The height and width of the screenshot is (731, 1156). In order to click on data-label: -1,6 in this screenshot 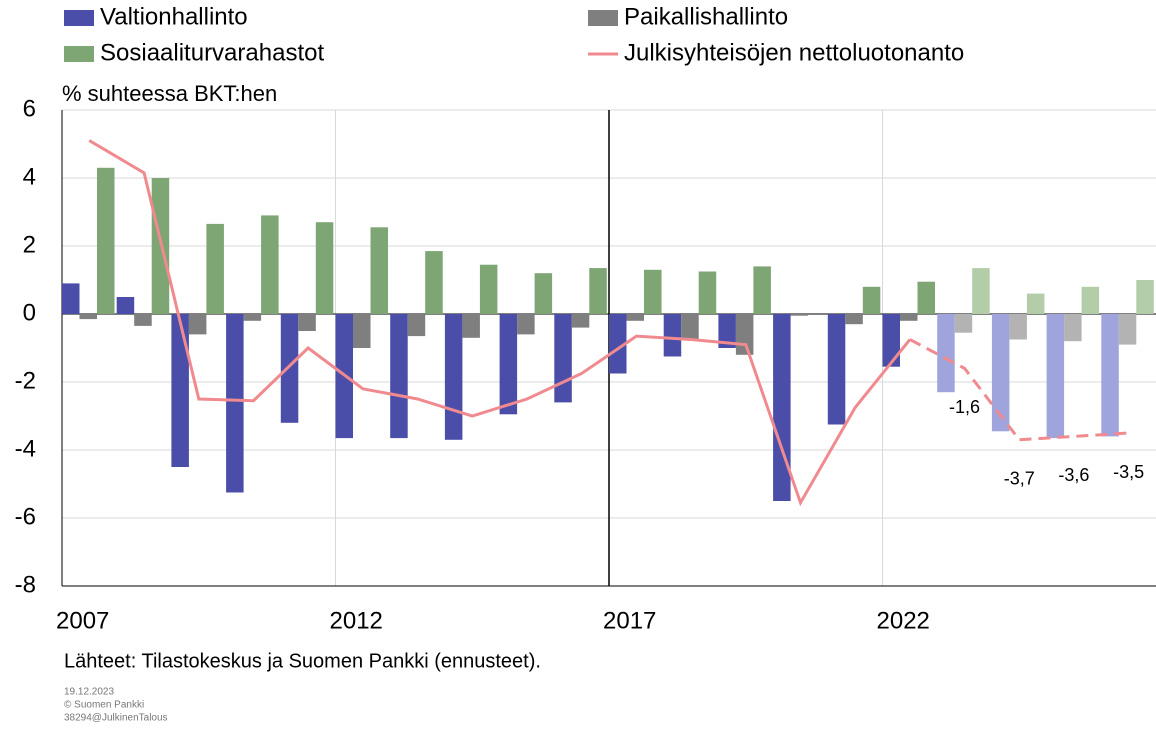, I will do `click(964, 407)`.